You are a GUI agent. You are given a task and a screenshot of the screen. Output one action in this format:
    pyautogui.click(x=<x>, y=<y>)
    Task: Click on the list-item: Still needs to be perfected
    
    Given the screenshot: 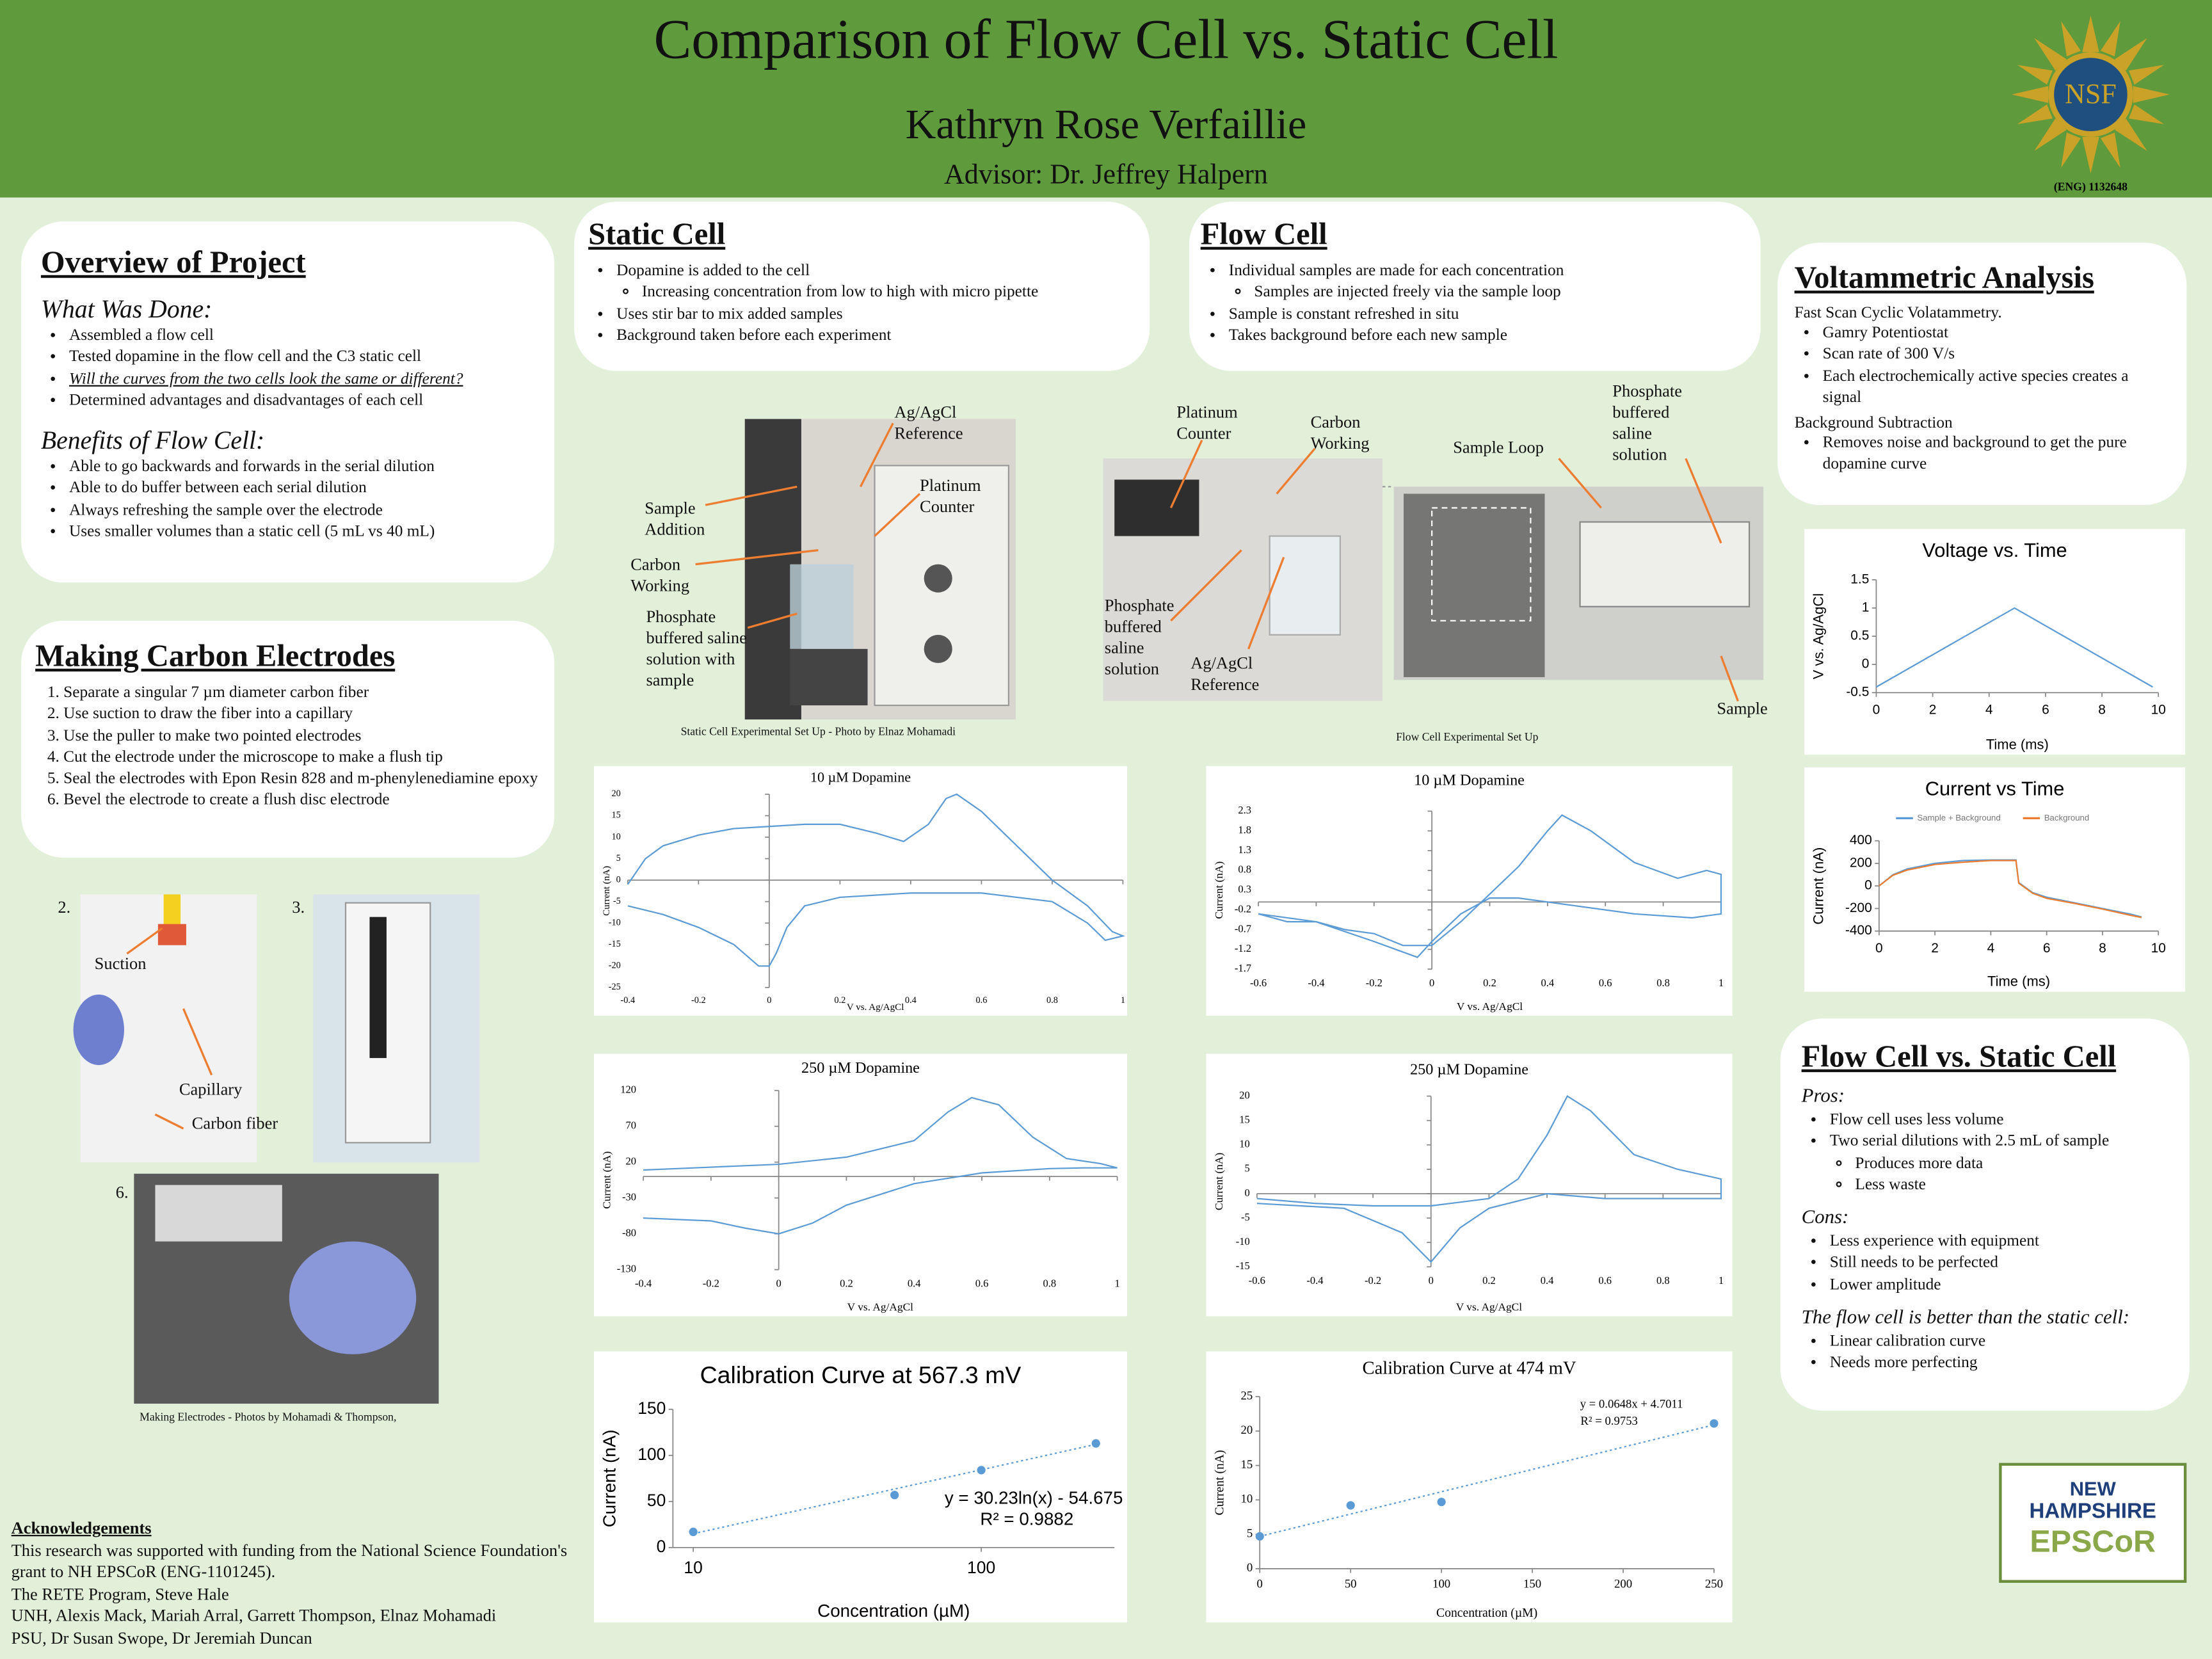 What is the action you would take?
    pyautogui.click(x=2000, y=1264)
    